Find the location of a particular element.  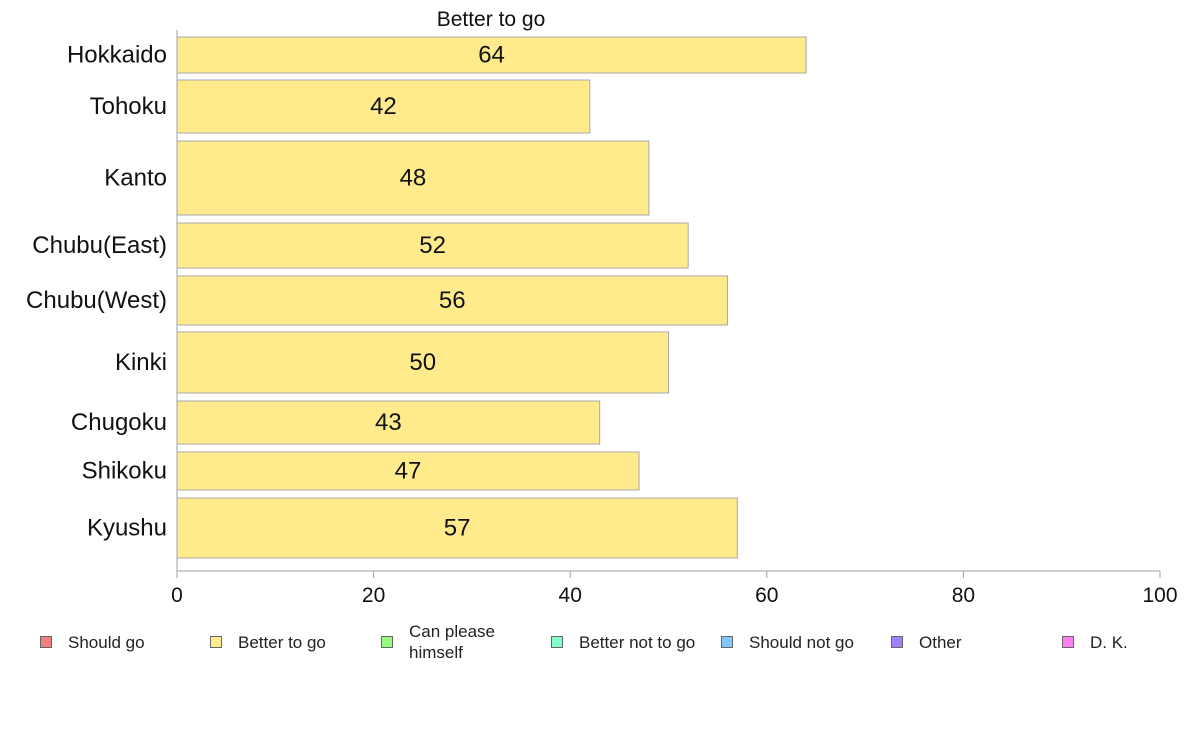

bar-value-label: 48 is located at coordinates (413, 178).